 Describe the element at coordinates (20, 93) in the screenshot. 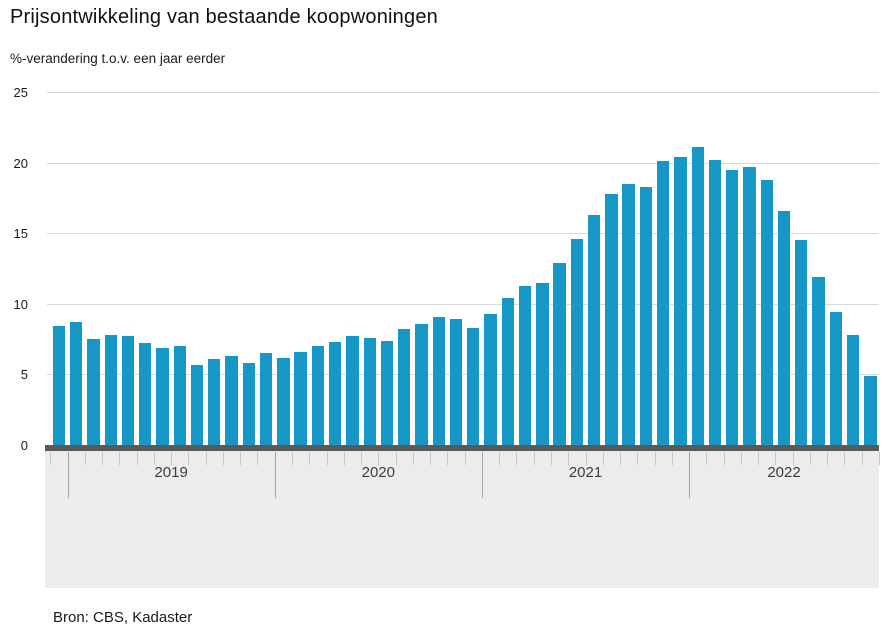

I see `y-axis-label-25: 25` at that location.